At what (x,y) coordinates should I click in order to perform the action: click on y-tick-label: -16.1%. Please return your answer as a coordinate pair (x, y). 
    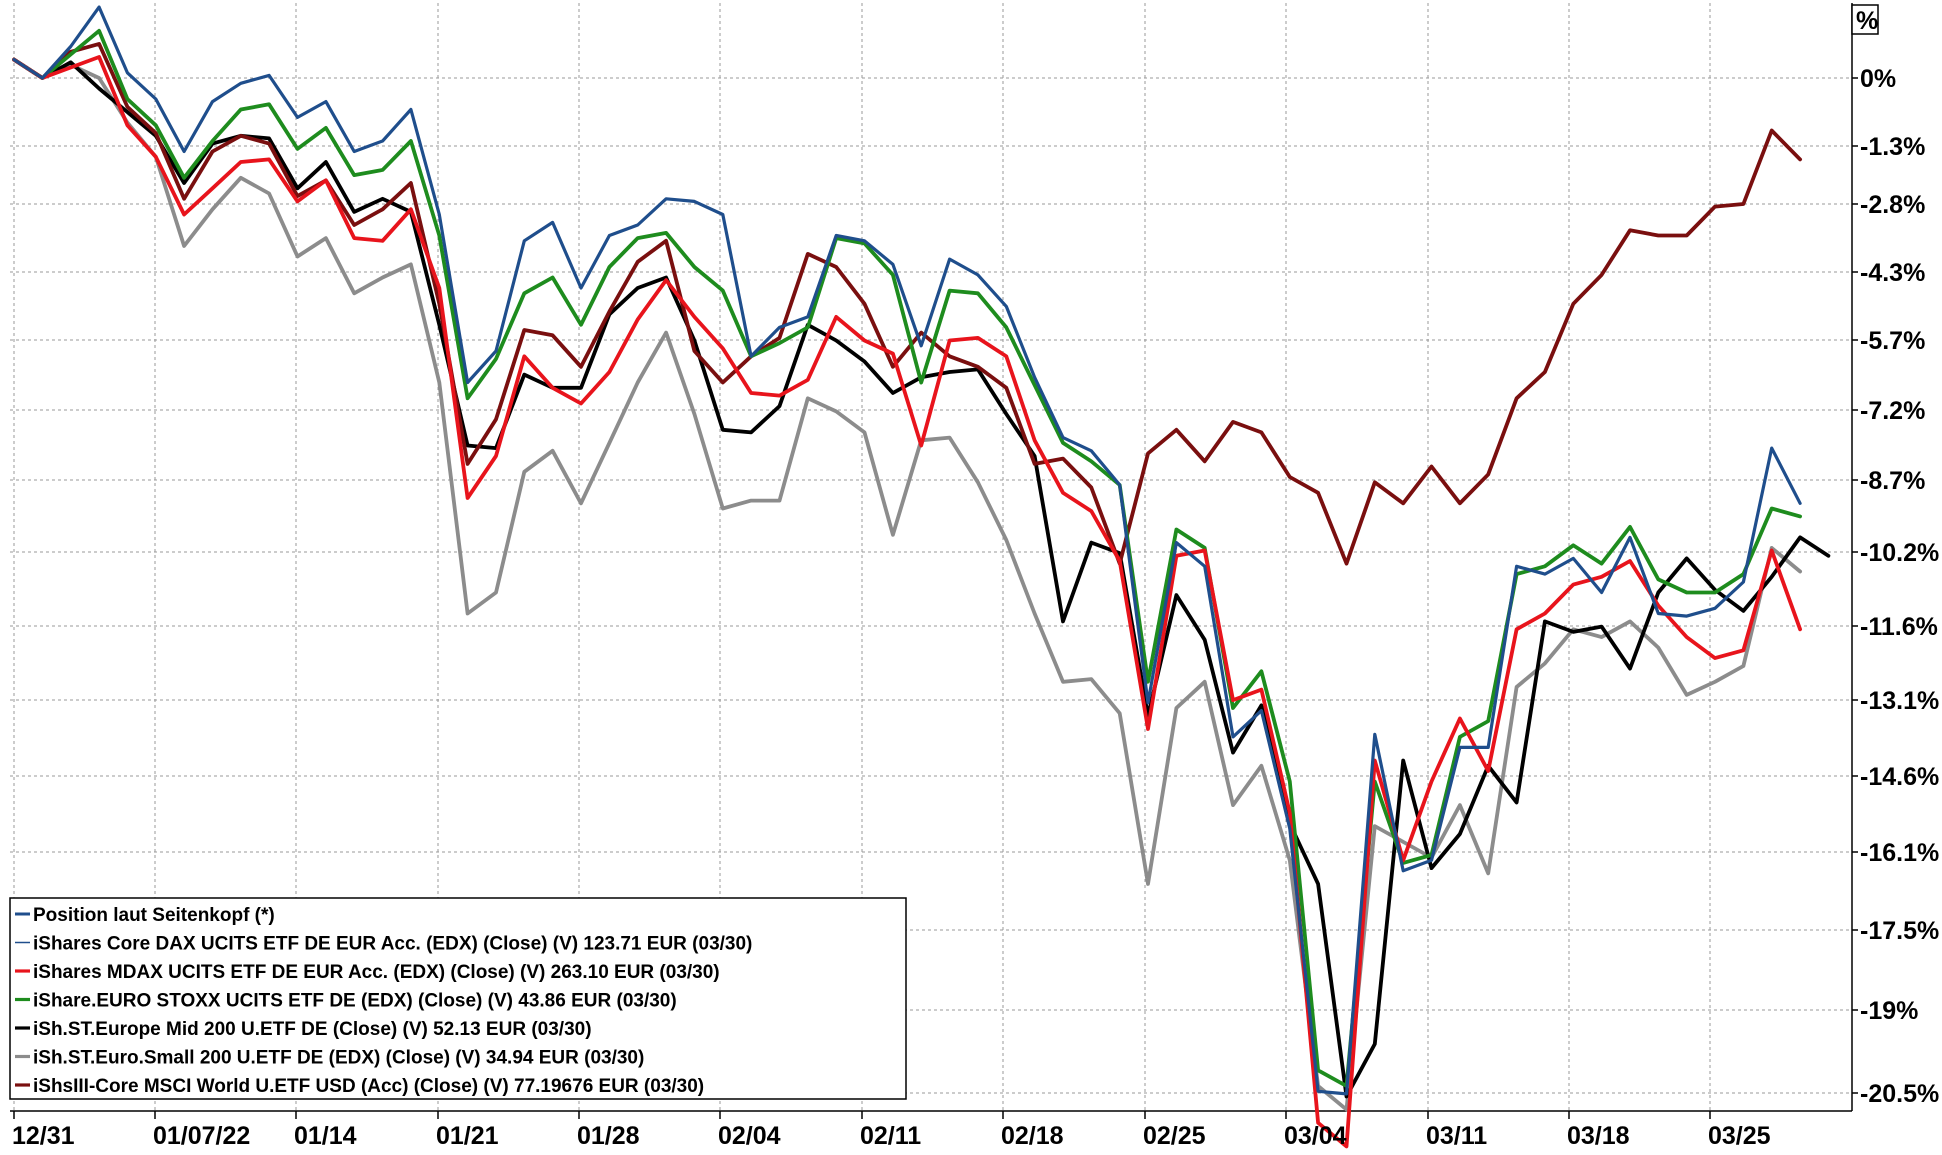
    Looking at the image, I should click on (1899, 853).